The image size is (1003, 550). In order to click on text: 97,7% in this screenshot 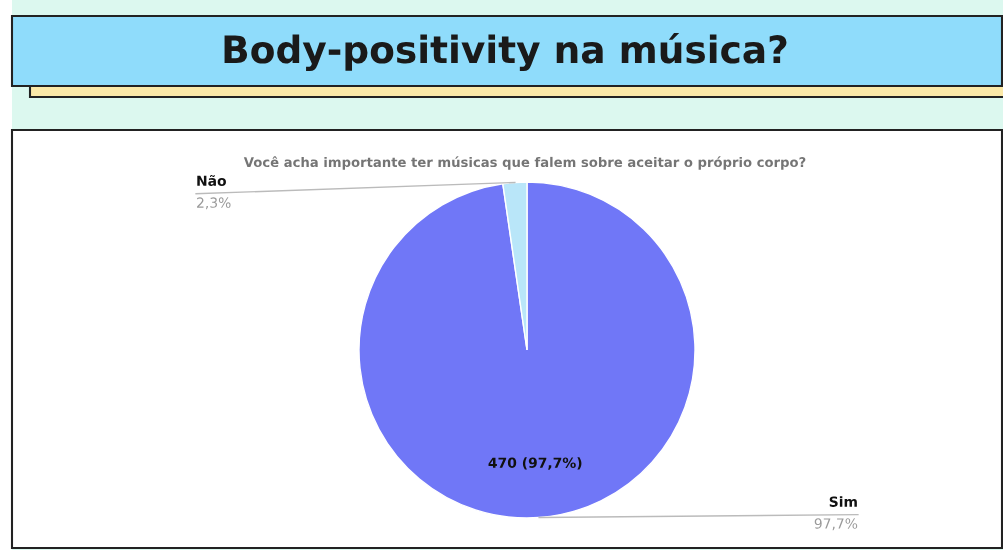, I will do `click(836, 524)`.